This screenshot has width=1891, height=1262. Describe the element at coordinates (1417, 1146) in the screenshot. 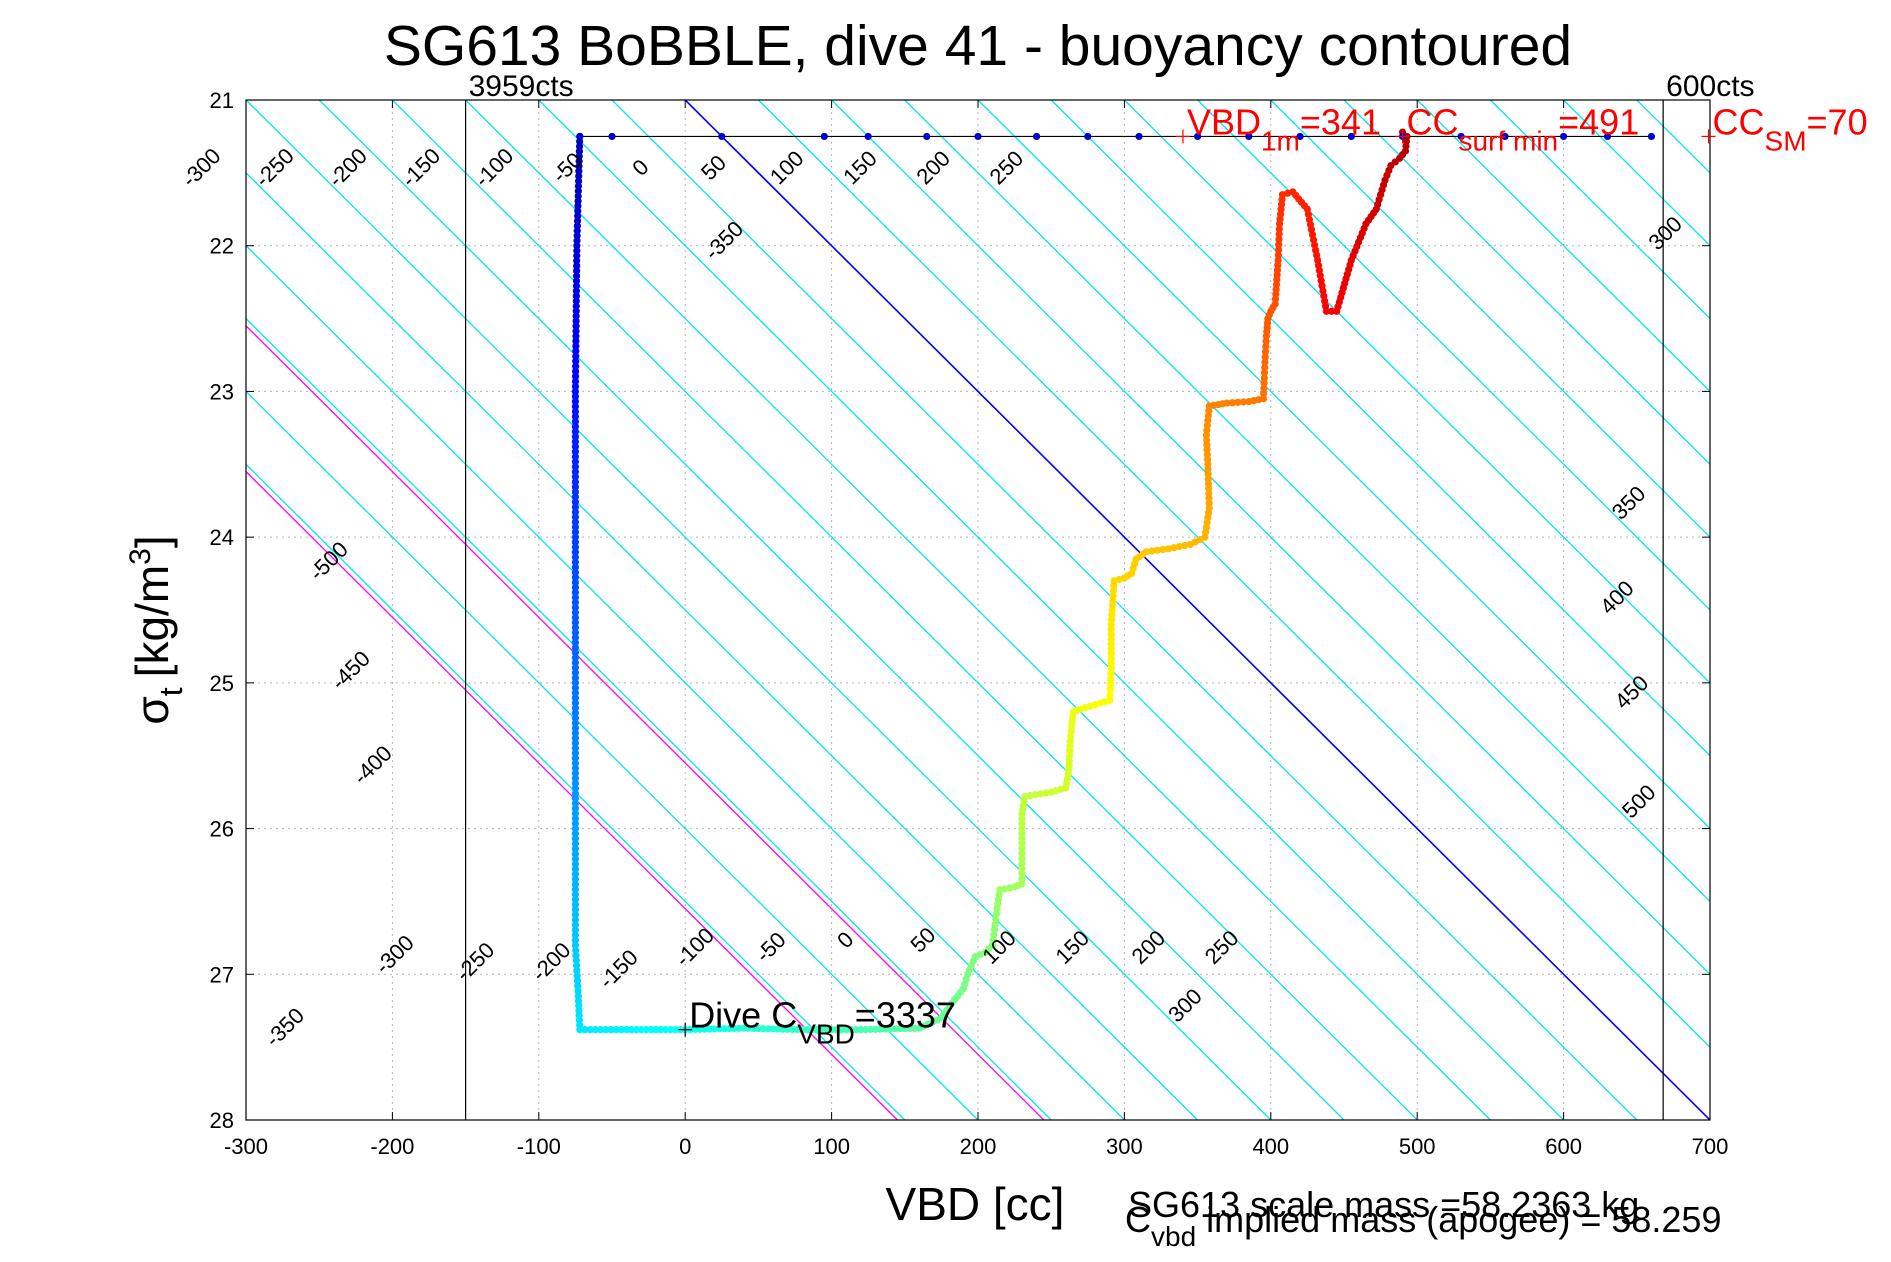

I see `x-tick-label: 500` at that location.